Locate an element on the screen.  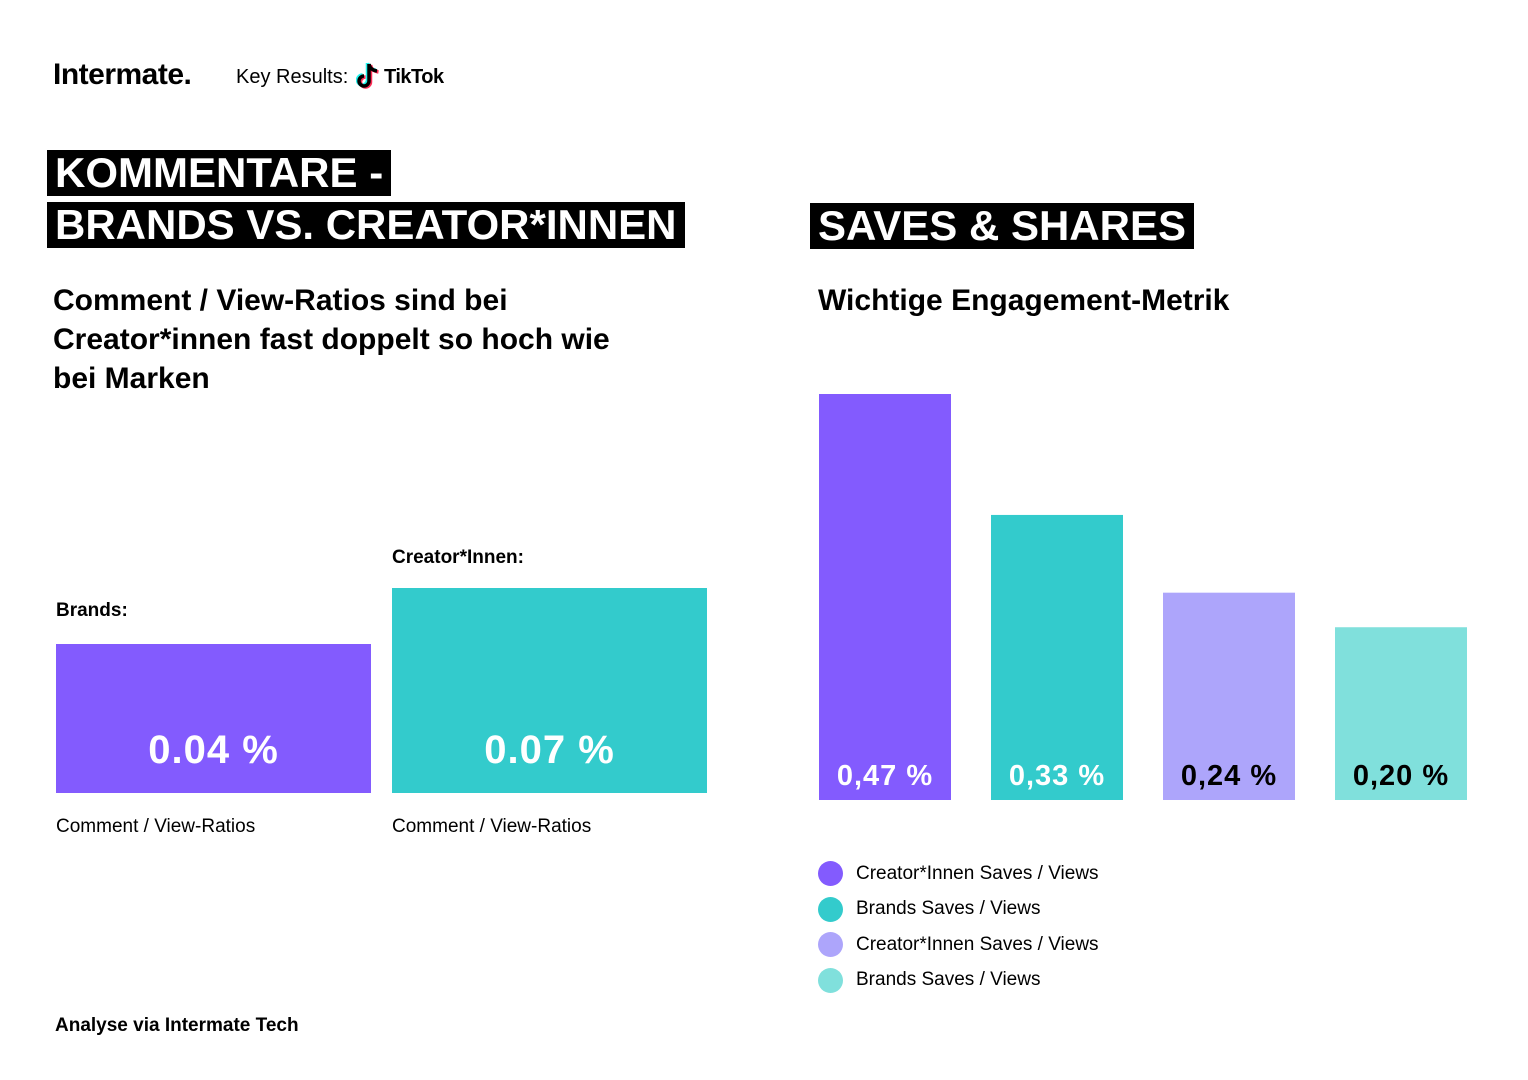
right-subtitle: Wichtige Engagement-Metrik is located at coordinates (1024, 300).